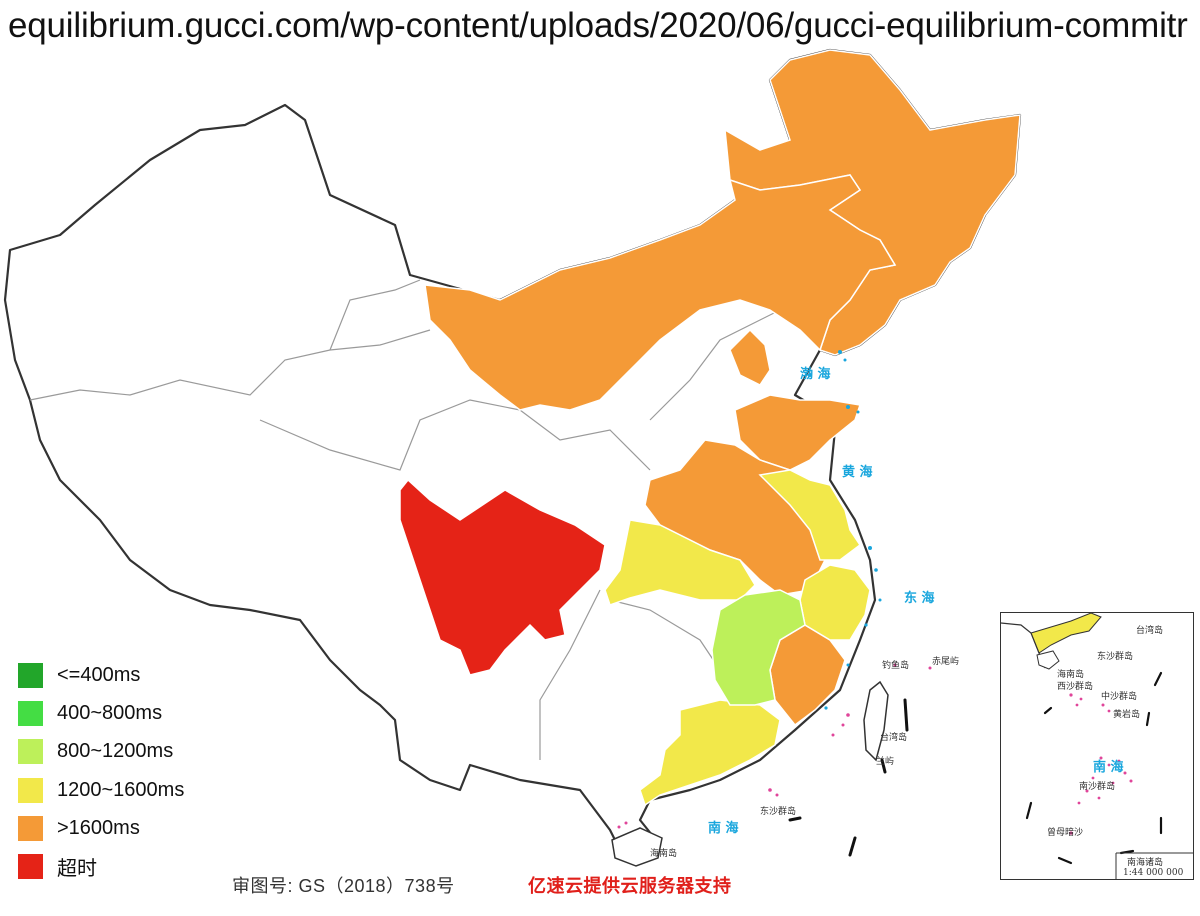 This screenshot has height=916, width=1200. Describe the element at coordinates (663, 853) in the screenshot. I see `label-hainan: 海南岛` at that location.